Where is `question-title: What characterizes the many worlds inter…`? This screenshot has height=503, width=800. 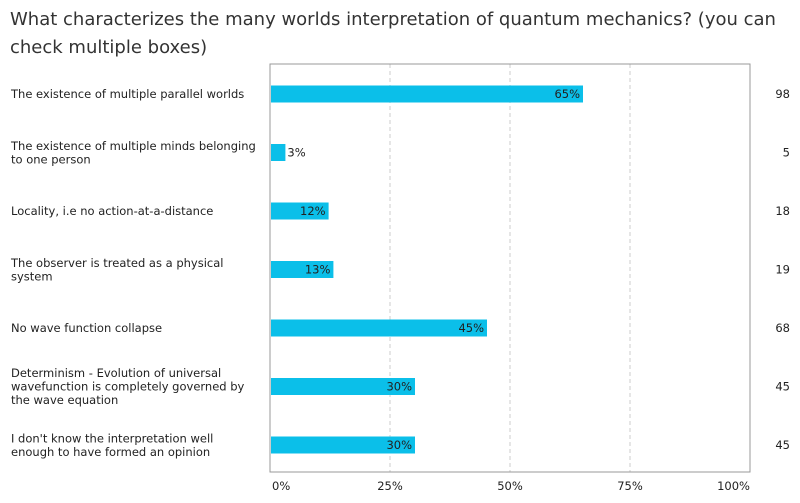
question-title: What characterizes the many worlds inter… is located at coordinates (393, 33).